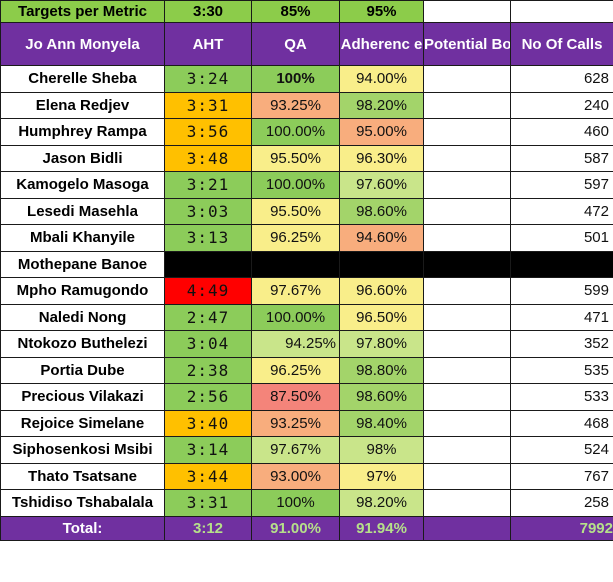 The image size is (613, 582). What do you see at coordinates (82, 503) in the screenshot?
I see `agent-name-cell: Tshidiso Tshabalala` at bounding box center [82, 503].